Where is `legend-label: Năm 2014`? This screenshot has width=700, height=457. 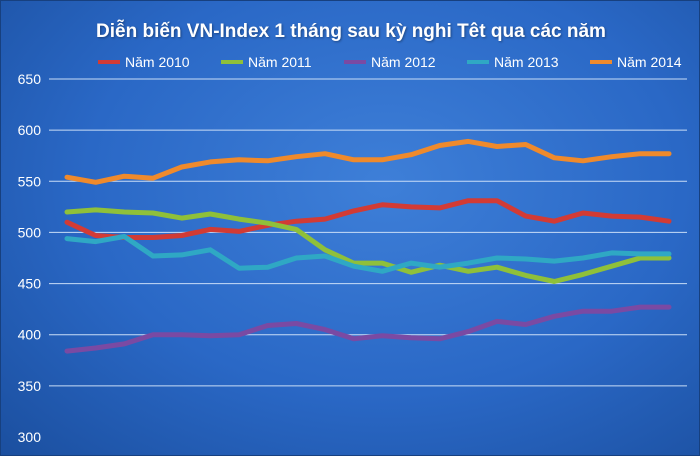
legend-label: Năm 2014 is located at coordinates (649, 62).